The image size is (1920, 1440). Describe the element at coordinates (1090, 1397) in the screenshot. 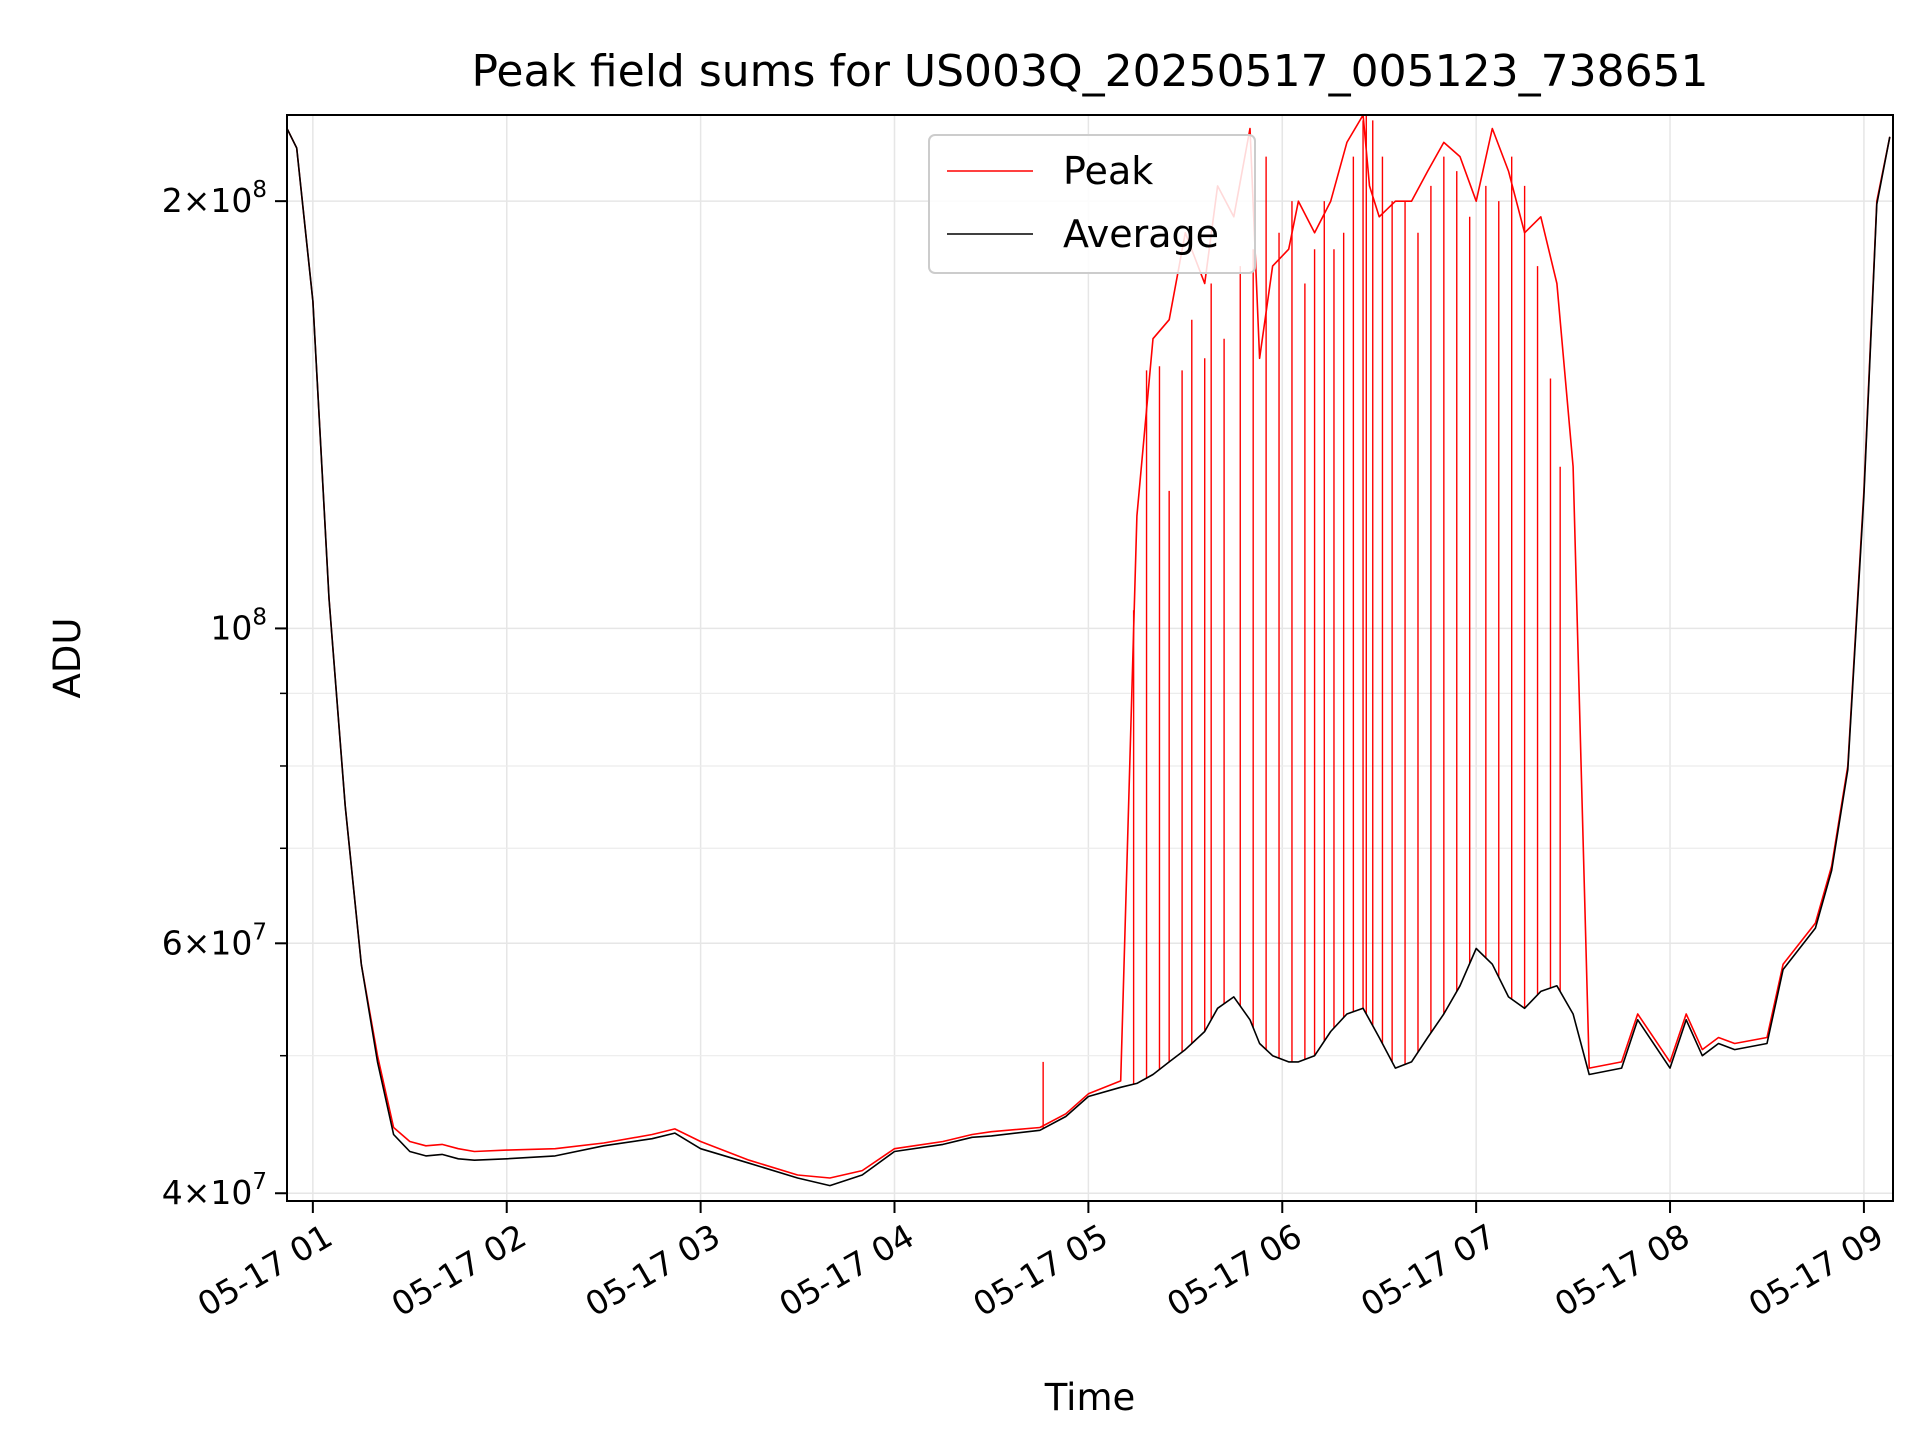

I see `x-axis-label: Time` at that location.